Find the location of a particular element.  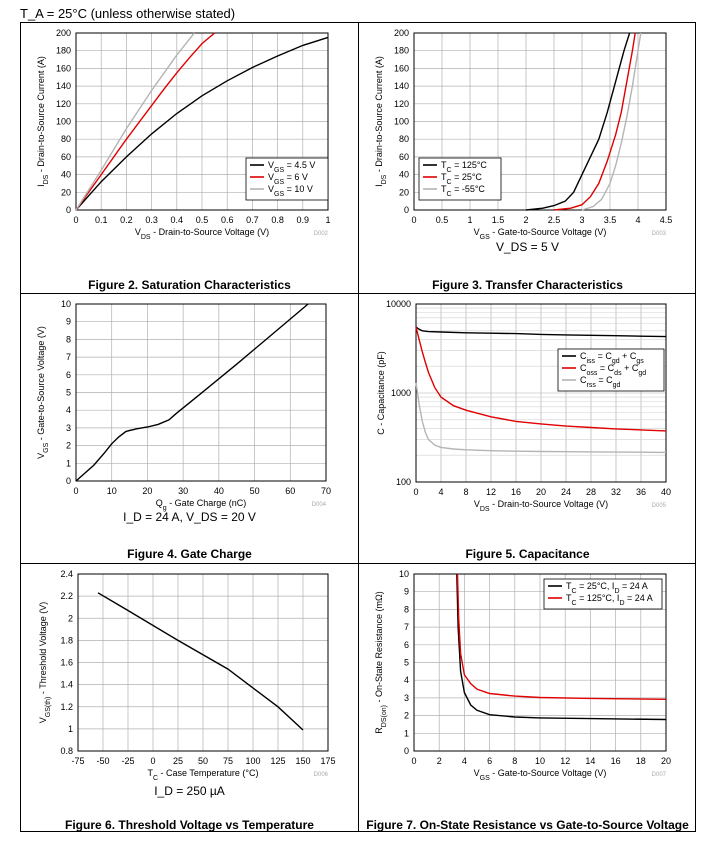

legend-entry: Coss = Cds + Cgd is located at coordinates (613, 370).